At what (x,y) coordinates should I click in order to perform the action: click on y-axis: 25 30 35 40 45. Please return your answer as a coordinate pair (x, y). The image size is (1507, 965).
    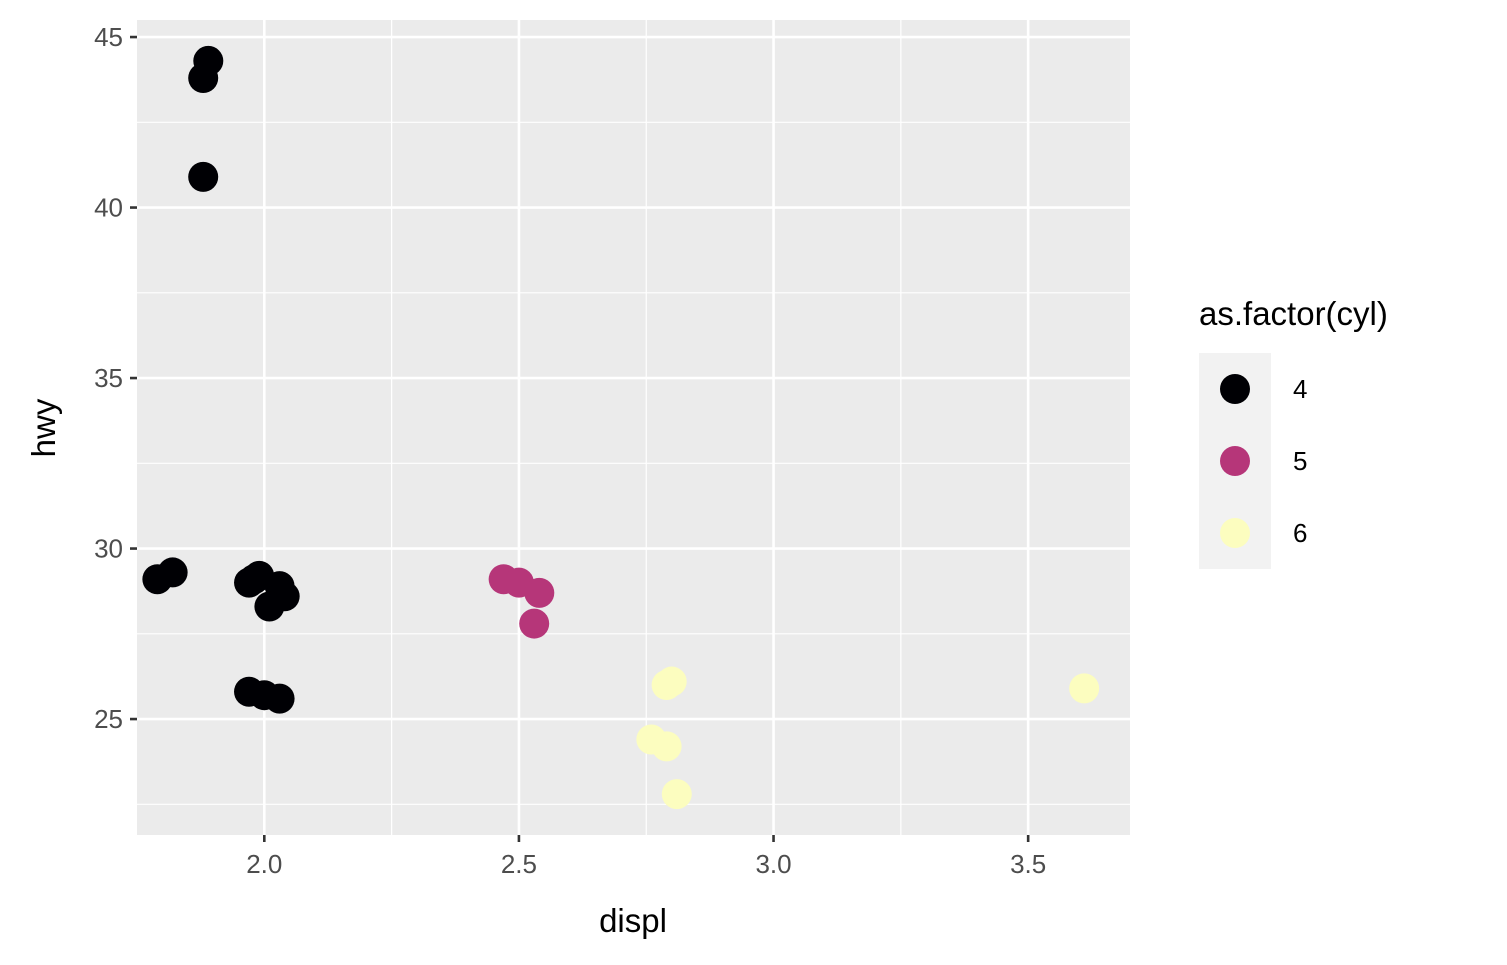
    Looking at the image, I should click on (115, 378).